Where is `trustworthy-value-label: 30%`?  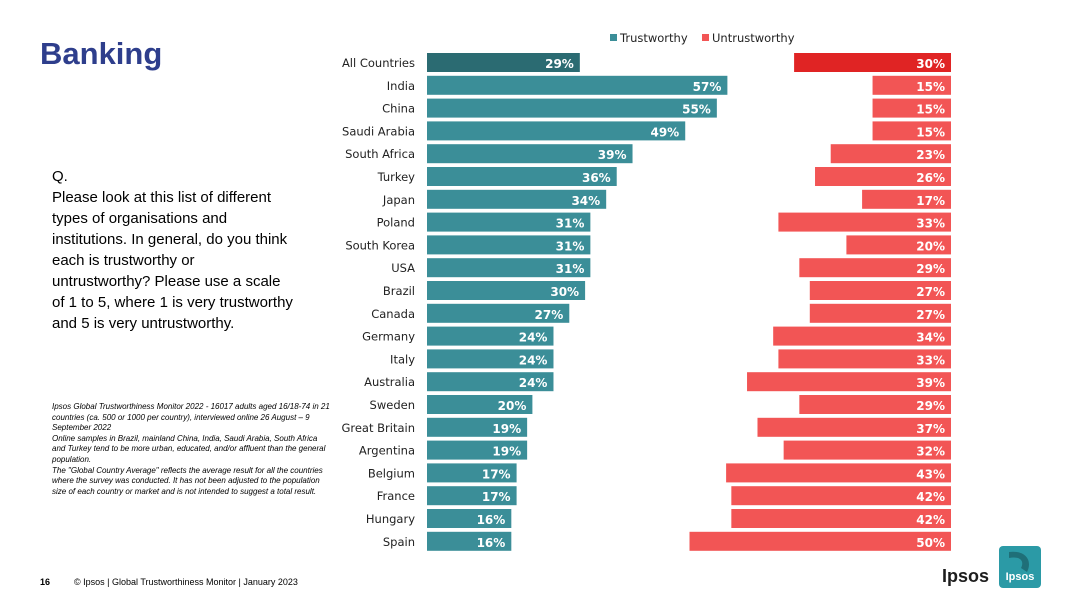 trustworthy-value-label: 30% is located at coordinates (564, 292).